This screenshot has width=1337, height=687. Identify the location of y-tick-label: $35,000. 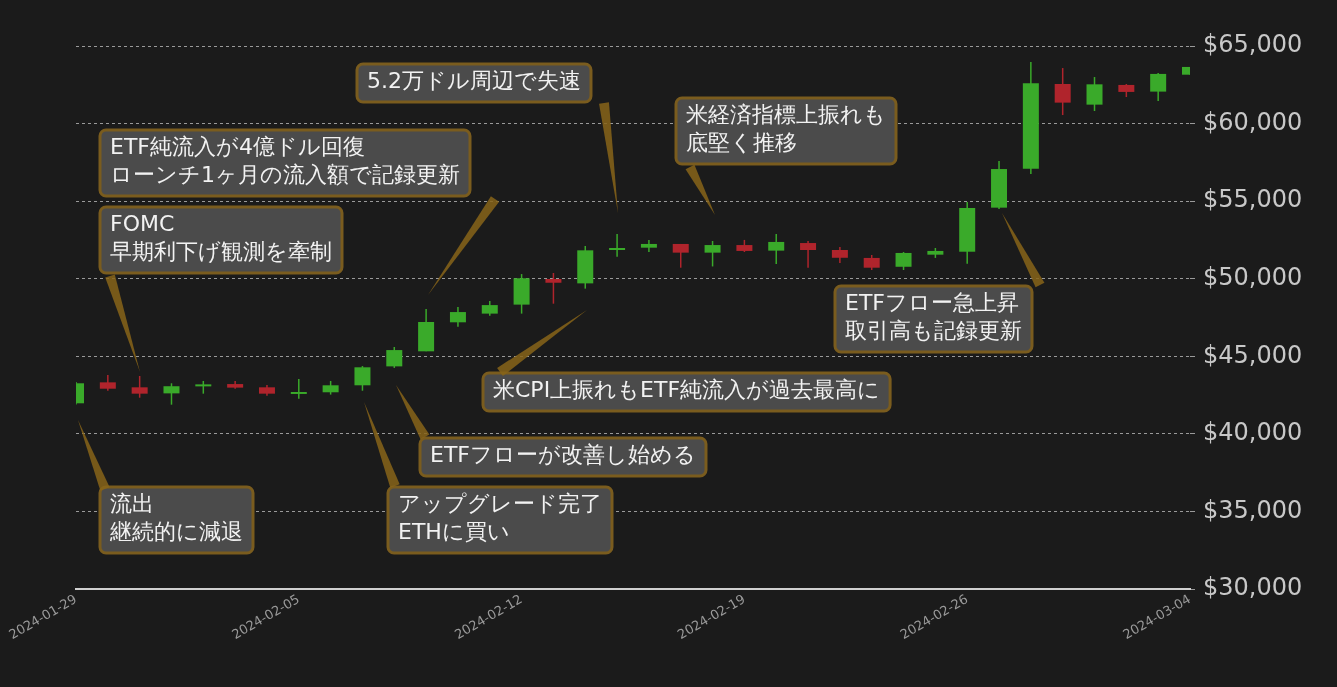
(1253, 509).